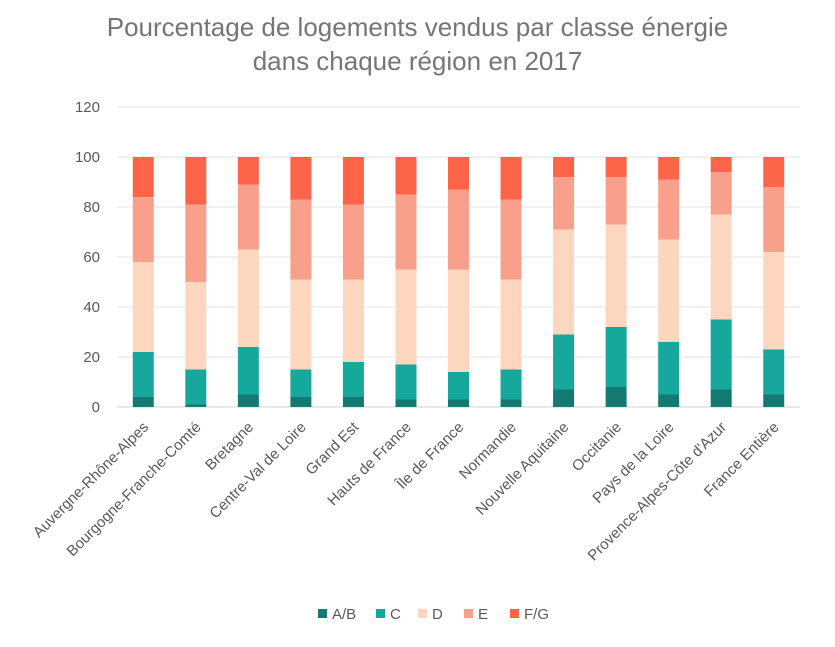  What do you see at coordinates (91, 357) in the screenshot?
I see `y-tick-label: 20` at bounding box center [91, 357].